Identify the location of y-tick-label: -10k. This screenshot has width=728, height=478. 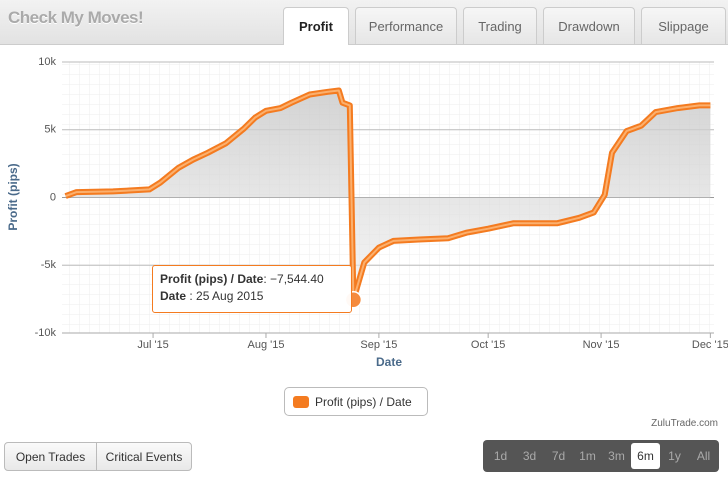
(46, 333).